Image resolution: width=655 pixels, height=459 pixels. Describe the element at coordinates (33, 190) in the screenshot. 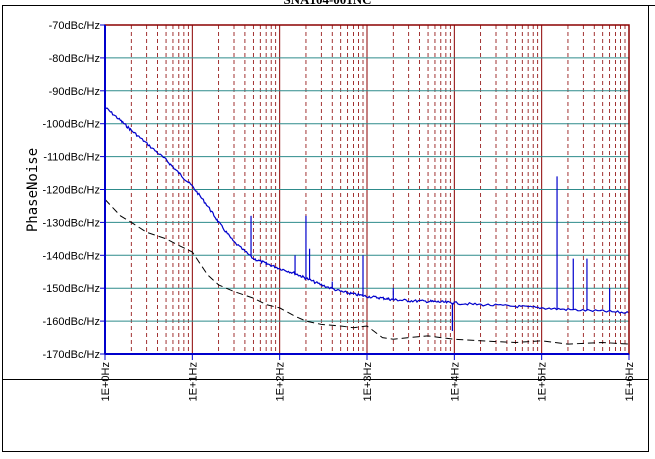

I see `y-axis-label: PhaseNoise` at that location.